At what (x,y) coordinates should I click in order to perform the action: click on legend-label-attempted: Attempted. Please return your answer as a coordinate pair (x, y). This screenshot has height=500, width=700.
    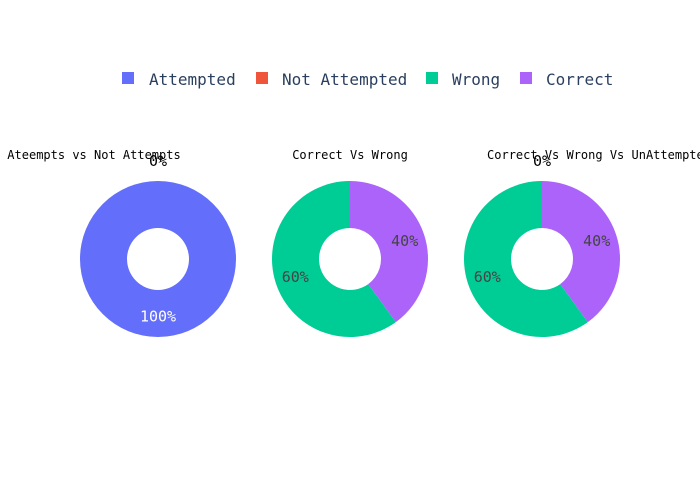
    Looking at the image, I should click on (192, 79).